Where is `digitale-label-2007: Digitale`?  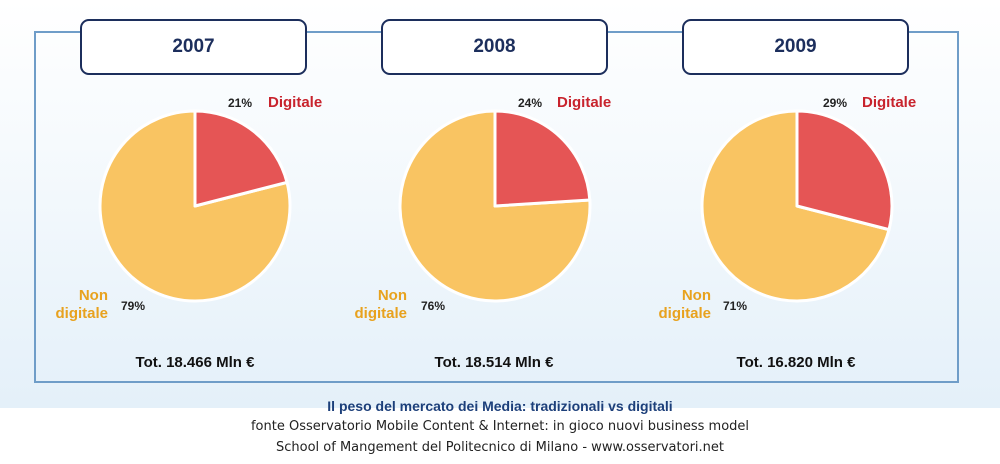 digitale-label-2007: Digitale is located at coordinates (295, 102).